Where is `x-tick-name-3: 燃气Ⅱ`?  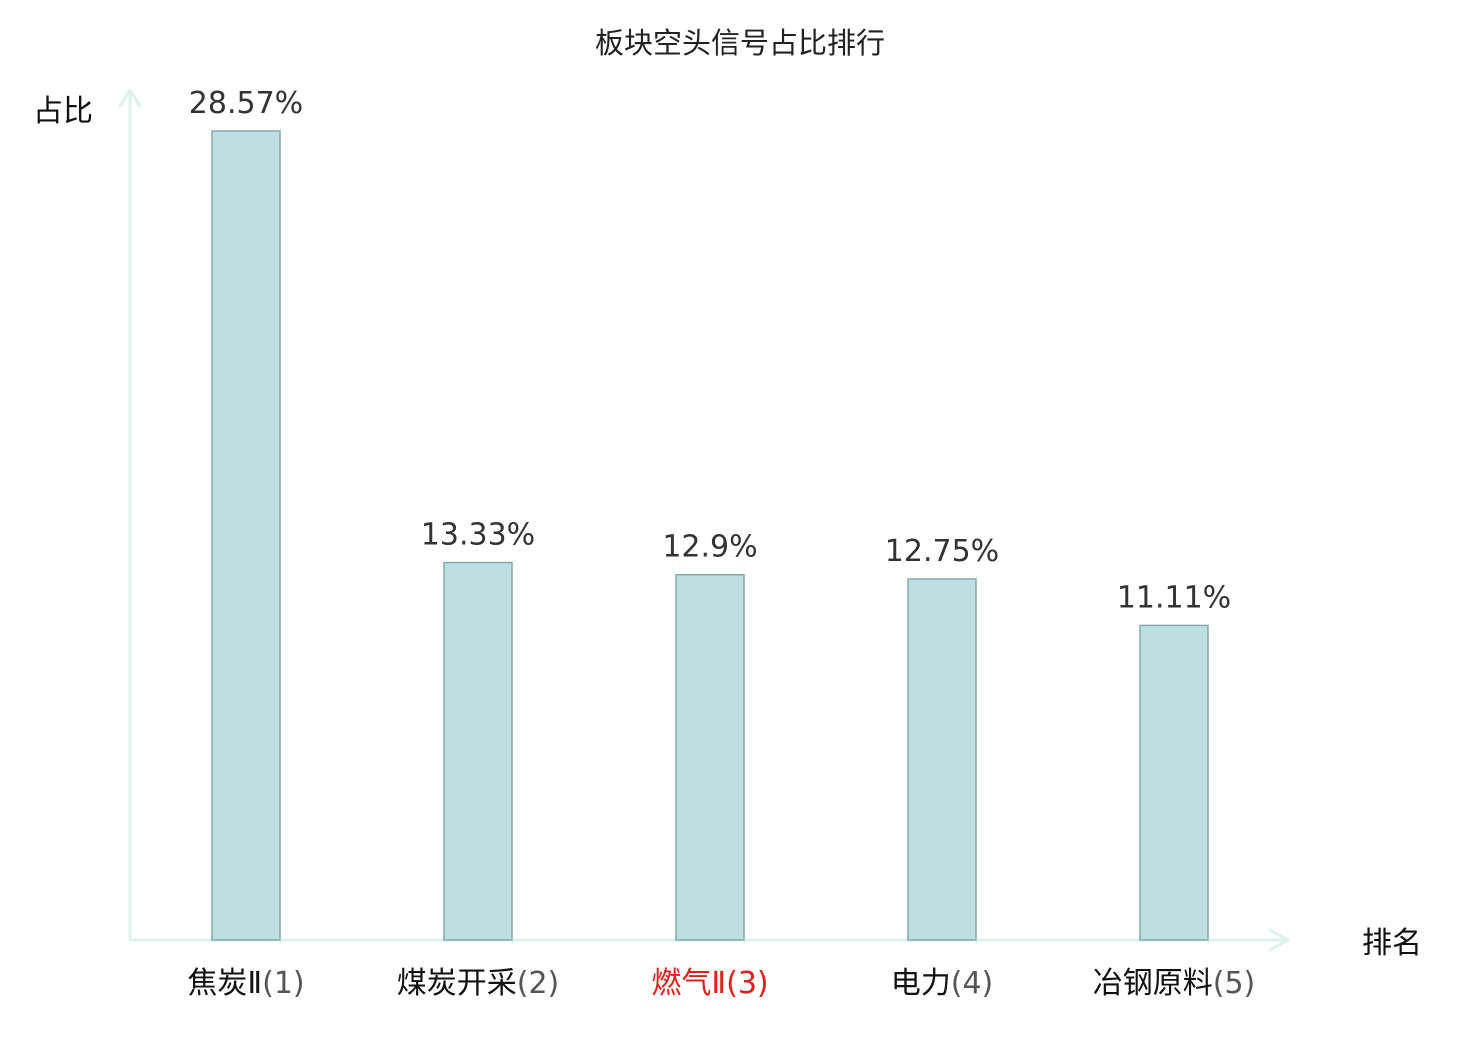
x-tick-name-3: 燃气Ⅱ is located at coordinates (688, 983).